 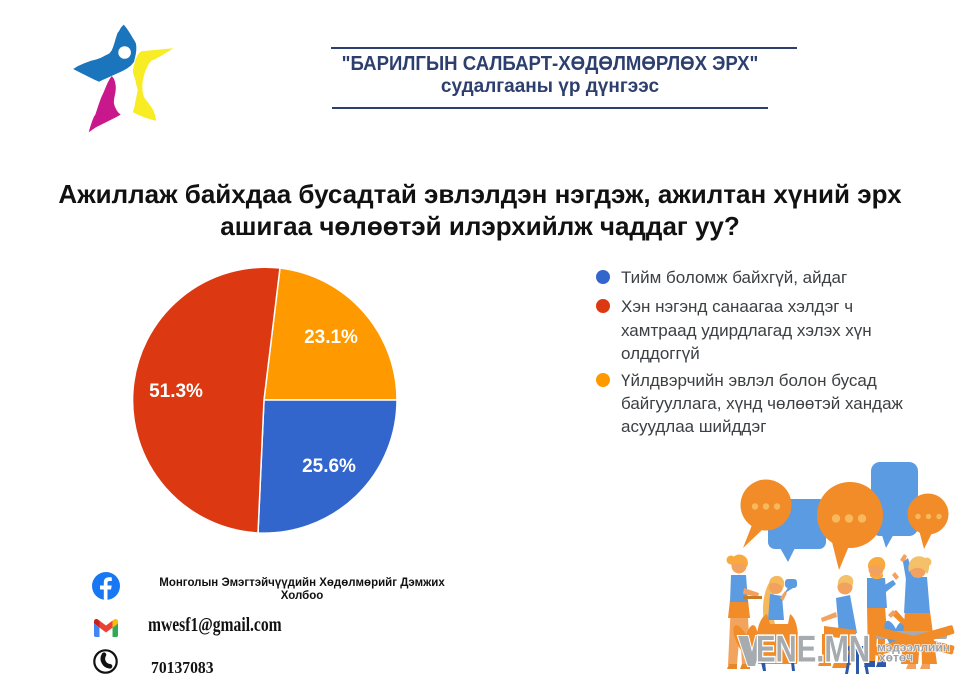 What do you see at coordinates (896, 658) in the screenshot?
I see `svg-text: хөтөч` at bounding box center [896, 658].